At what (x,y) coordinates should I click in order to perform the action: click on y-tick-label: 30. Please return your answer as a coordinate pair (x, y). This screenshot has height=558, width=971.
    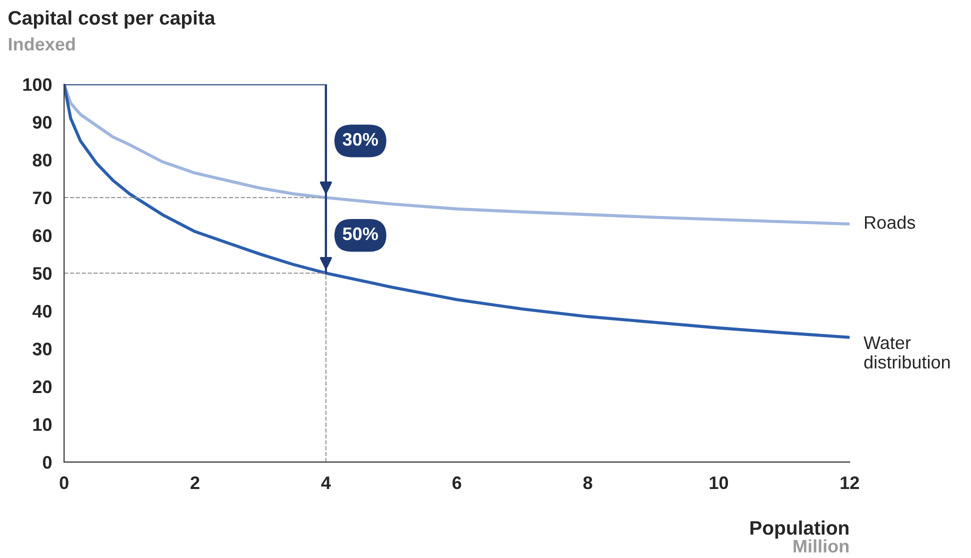
    Looking at the image, I should click on (42, 349).